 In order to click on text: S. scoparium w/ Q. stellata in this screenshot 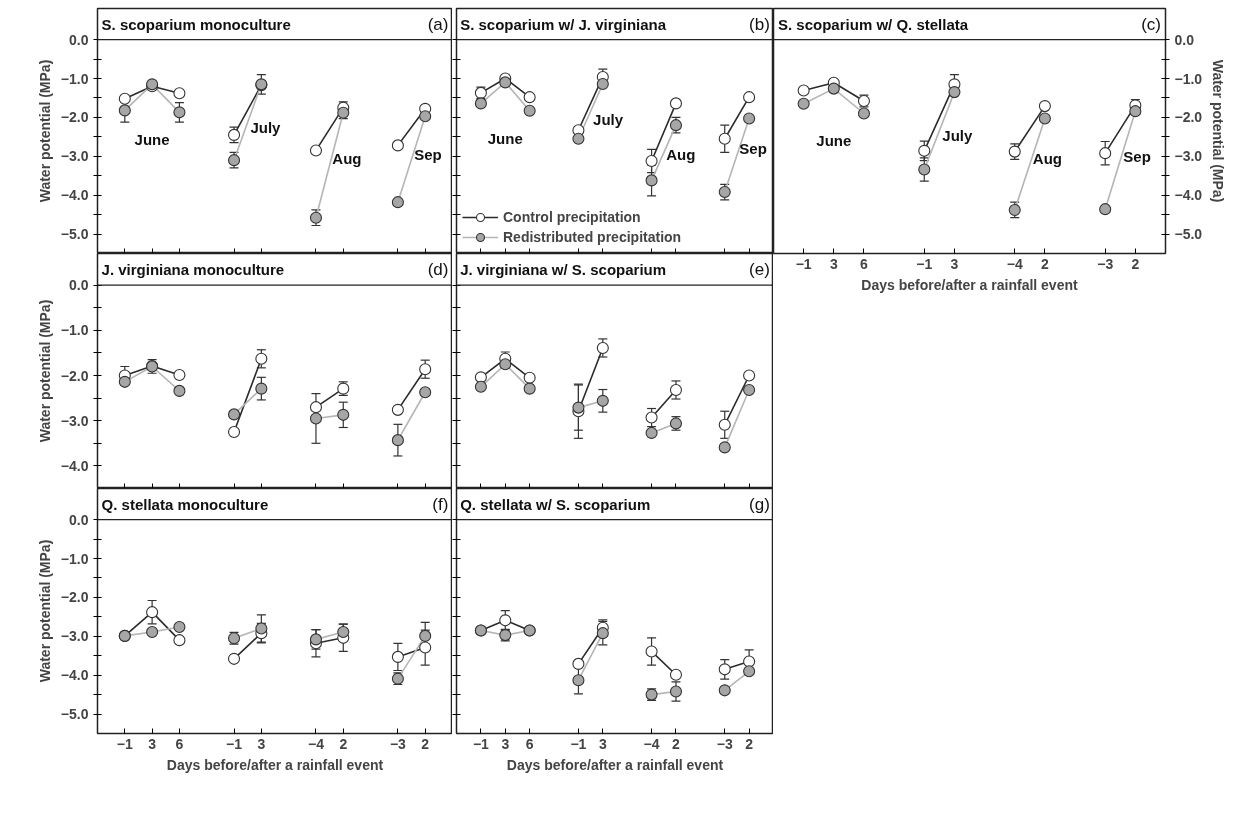, I will do `click(873, 24)`.